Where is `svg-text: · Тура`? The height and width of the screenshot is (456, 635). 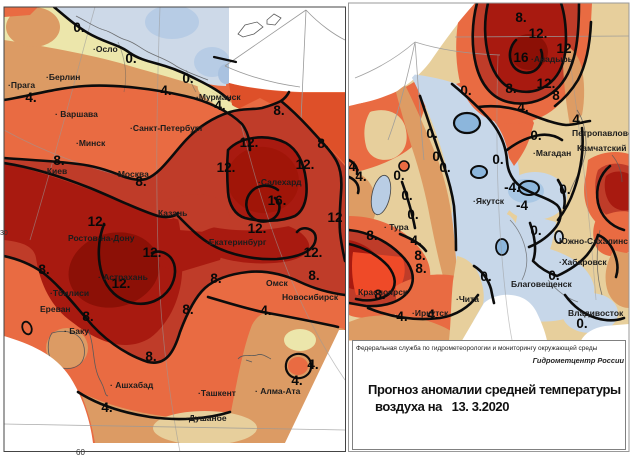 svg-text: · Тура is located at coordinates (396, 227).